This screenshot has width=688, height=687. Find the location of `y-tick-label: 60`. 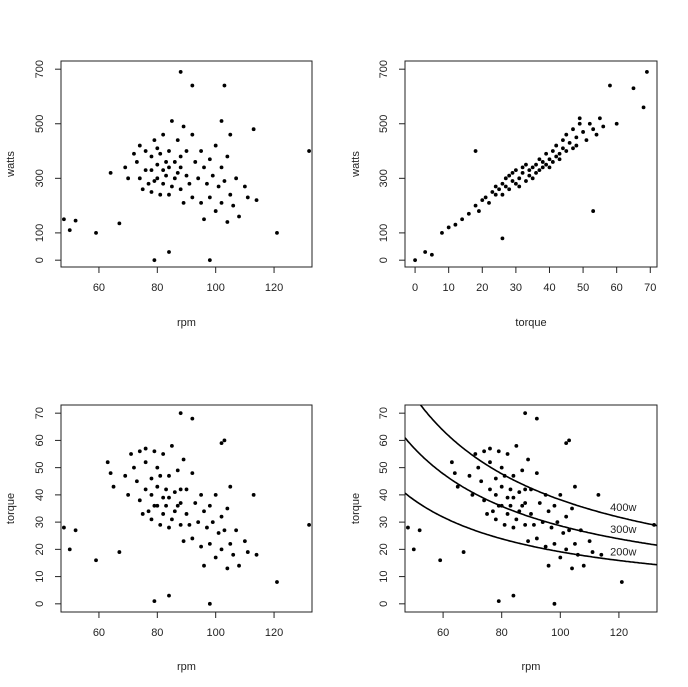

y-tick-label: 60 is located at coordinates (384, 440).